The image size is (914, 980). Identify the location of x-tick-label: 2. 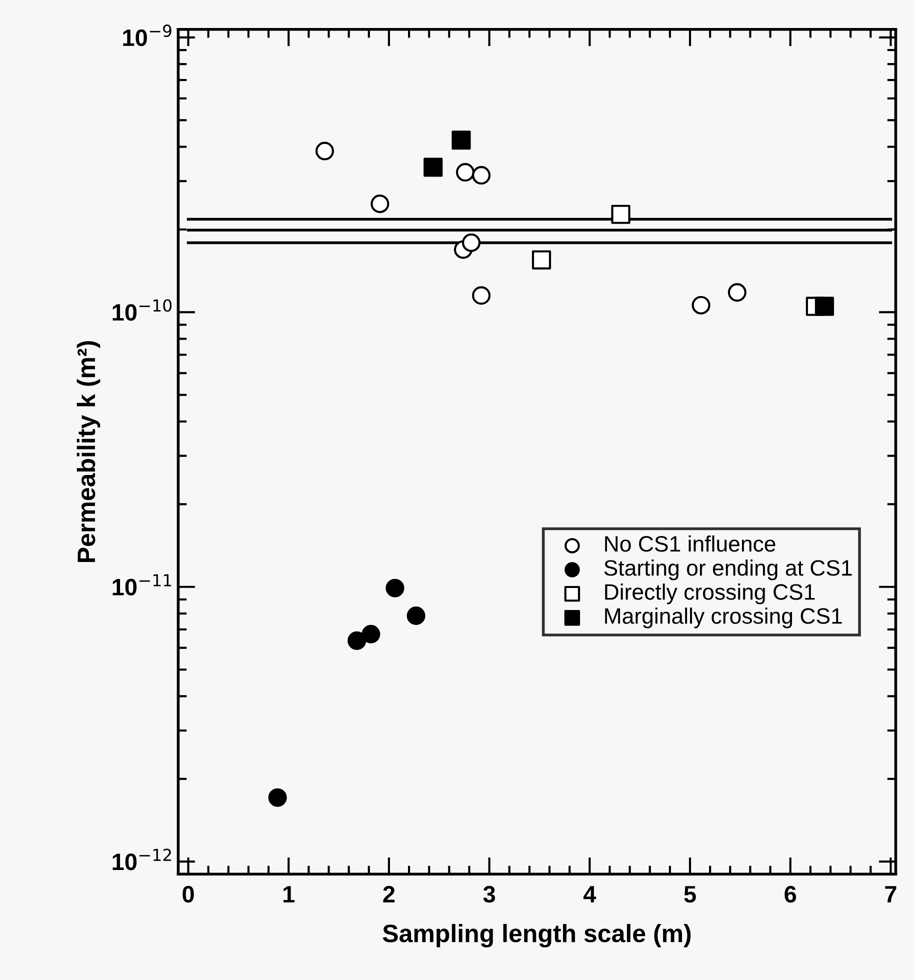
(389, 894).